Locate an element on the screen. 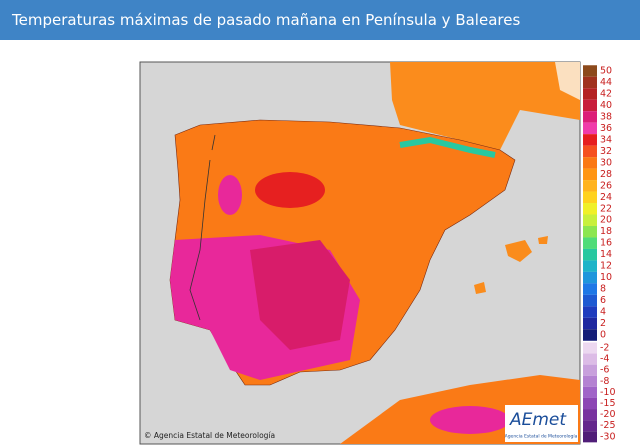 The image size is (640, 447). legend-label: -4 is located at coordinates (604, 359).